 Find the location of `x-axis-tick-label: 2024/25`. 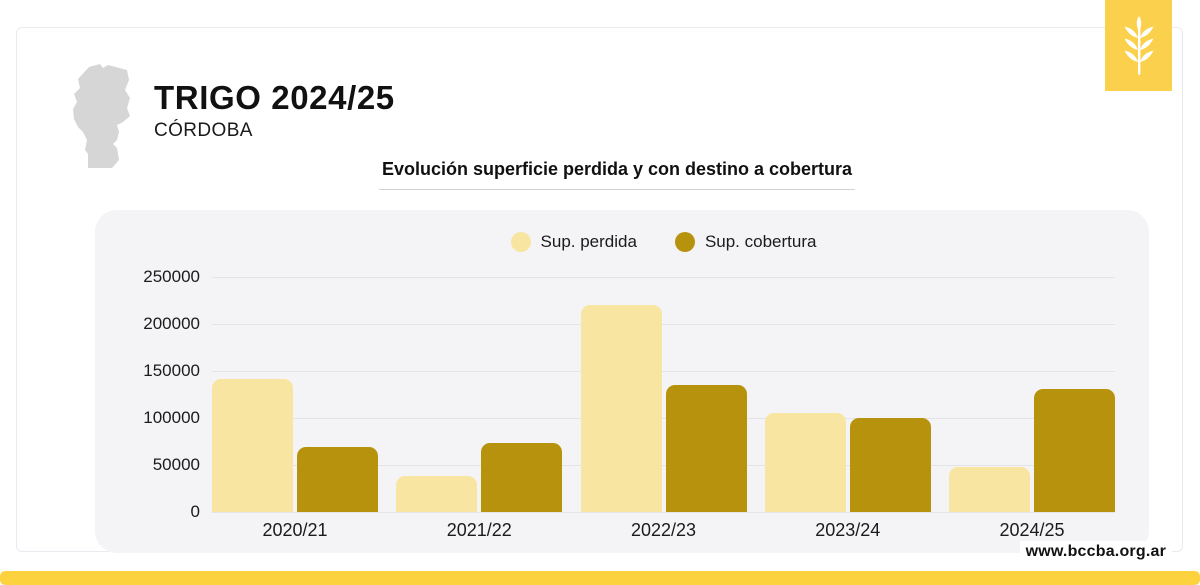

x-axis-tick-label: 2024/25 is located at coordinates (1032, 530).